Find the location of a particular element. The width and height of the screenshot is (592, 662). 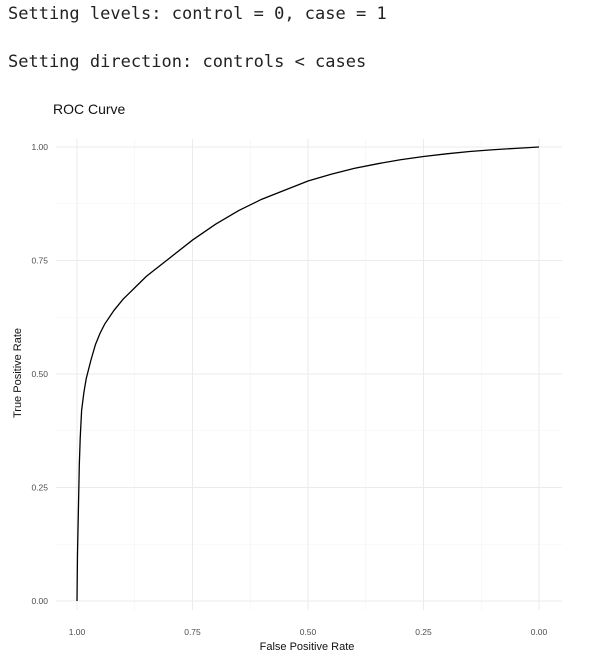

chart-title: ROC Curve is located at coordinates (89, 109).